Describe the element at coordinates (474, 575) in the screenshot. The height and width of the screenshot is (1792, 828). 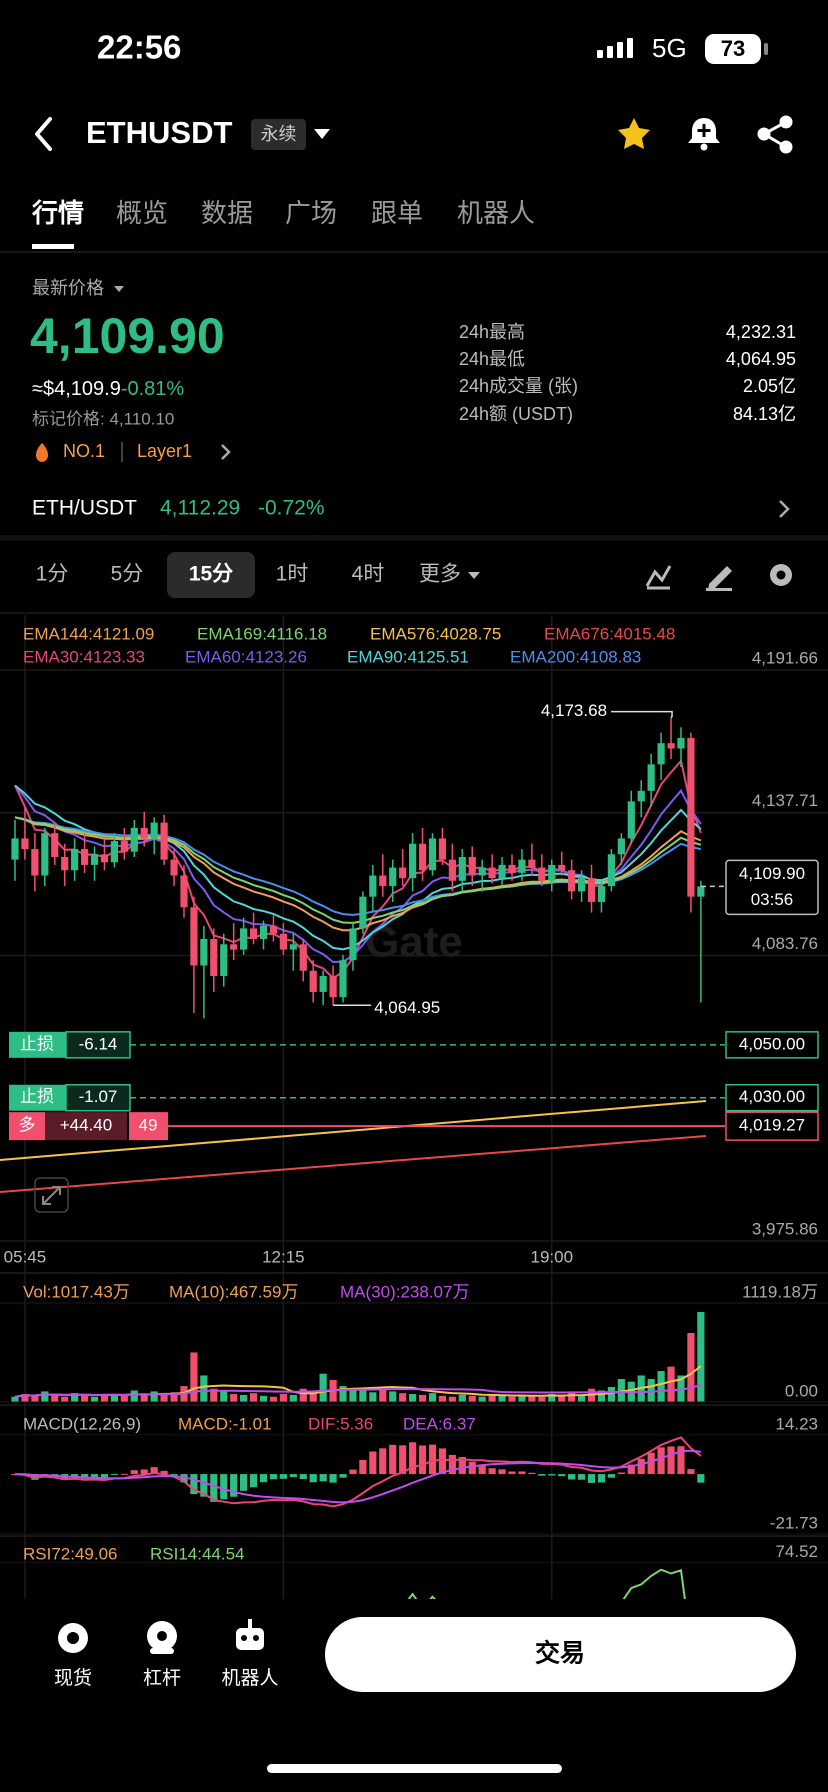
I see `more-dropdown` at that location.